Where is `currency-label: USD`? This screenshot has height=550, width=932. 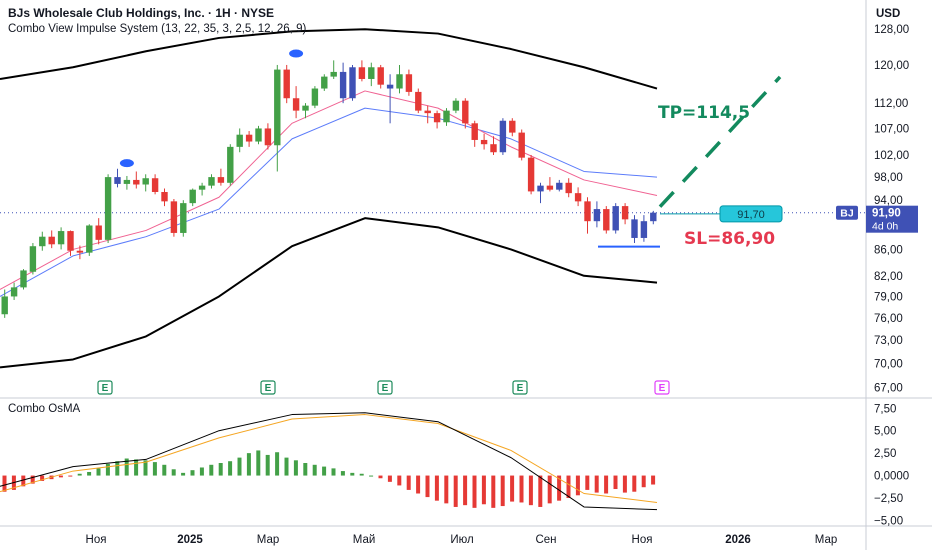 currency-label: USD is located at coordinates (888, 14).